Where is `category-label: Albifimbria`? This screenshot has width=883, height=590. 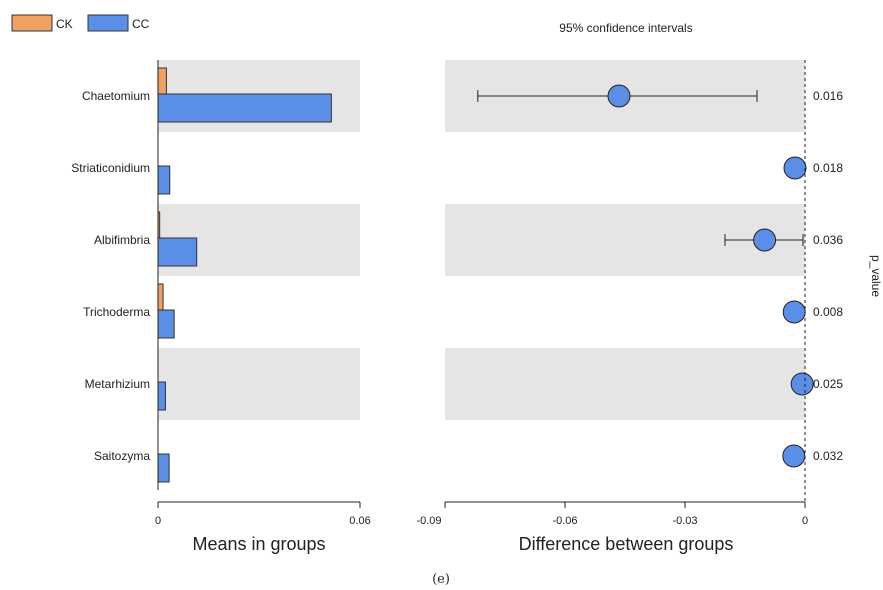
category-label: Albifimbria is located at coordinates (122, 240).